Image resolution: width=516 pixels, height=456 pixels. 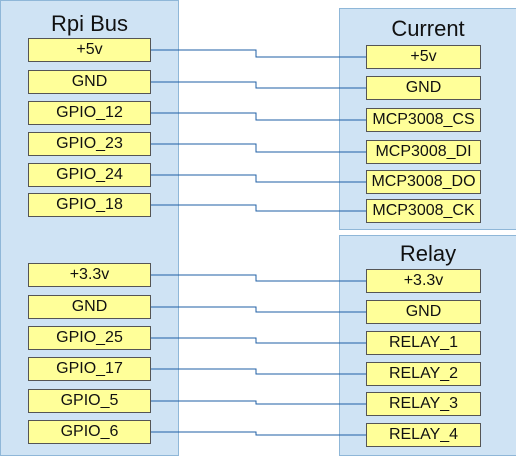 What do you see at coordinates (258, 208) in the screenshot?
I see `wire-gpio18-ck` at bounding box center [258, 208].